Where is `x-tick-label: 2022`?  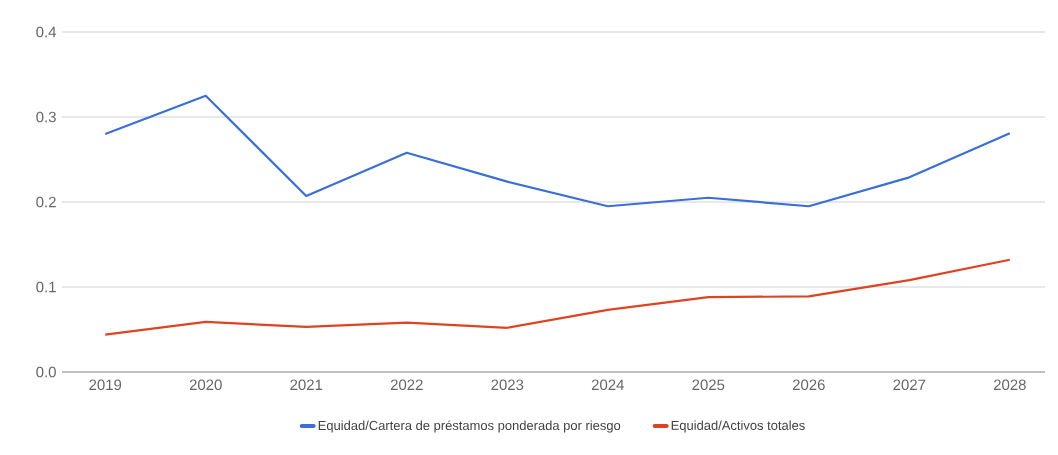 x-tick-label: 2022 is located at coordinates (406, 385).